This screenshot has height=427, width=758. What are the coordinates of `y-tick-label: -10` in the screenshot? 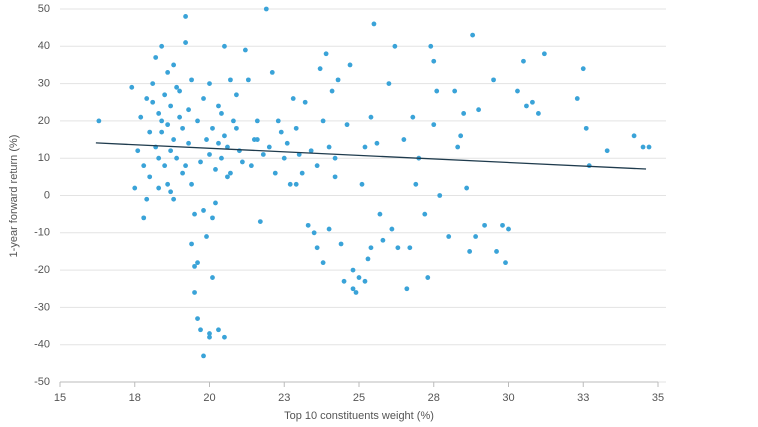 It's located at (42, 233).